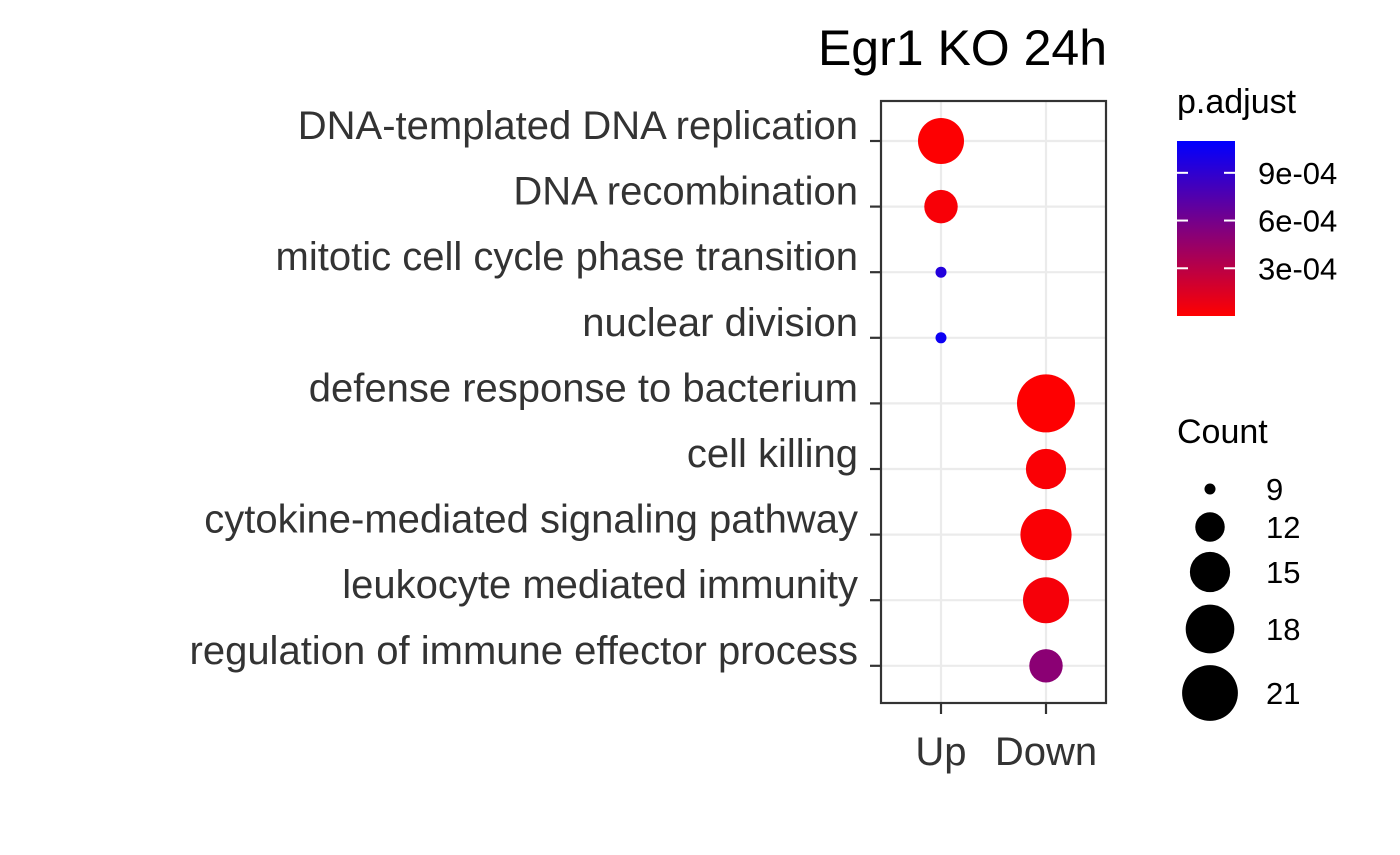  What do you see at coordinates (720, 323) in the screenshot?
I see `y-tick-label: nuclear division` at bounding box center [720, 323].